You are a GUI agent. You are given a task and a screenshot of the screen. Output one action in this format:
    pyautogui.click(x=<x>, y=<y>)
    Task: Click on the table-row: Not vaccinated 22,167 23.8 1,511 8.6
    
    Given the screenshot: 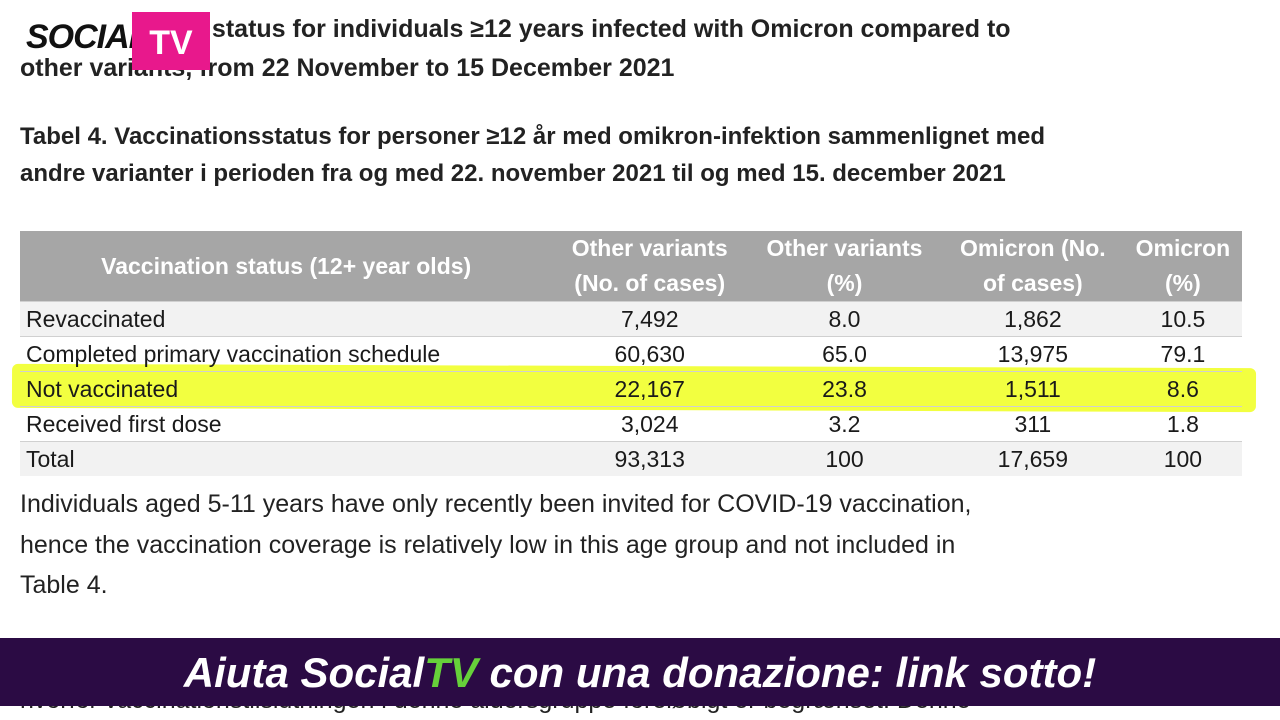 What is the action you would take?
    pyautogui.click(x=631, y=389)
    